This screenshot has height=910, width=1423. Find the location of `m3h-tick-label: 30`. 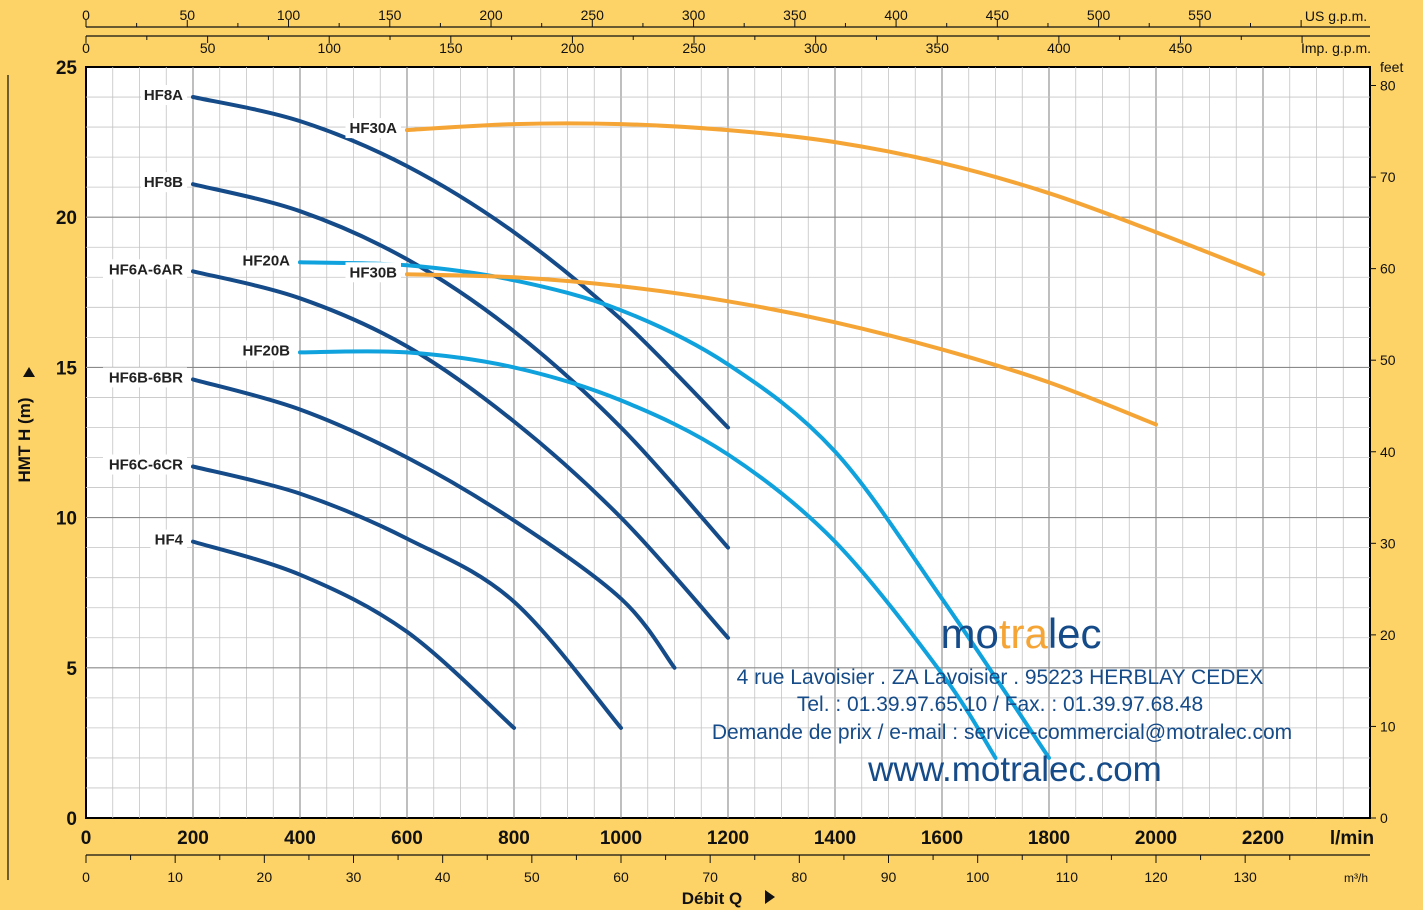

m3h-tick-label: 30 is located at coordinates (354, 877).